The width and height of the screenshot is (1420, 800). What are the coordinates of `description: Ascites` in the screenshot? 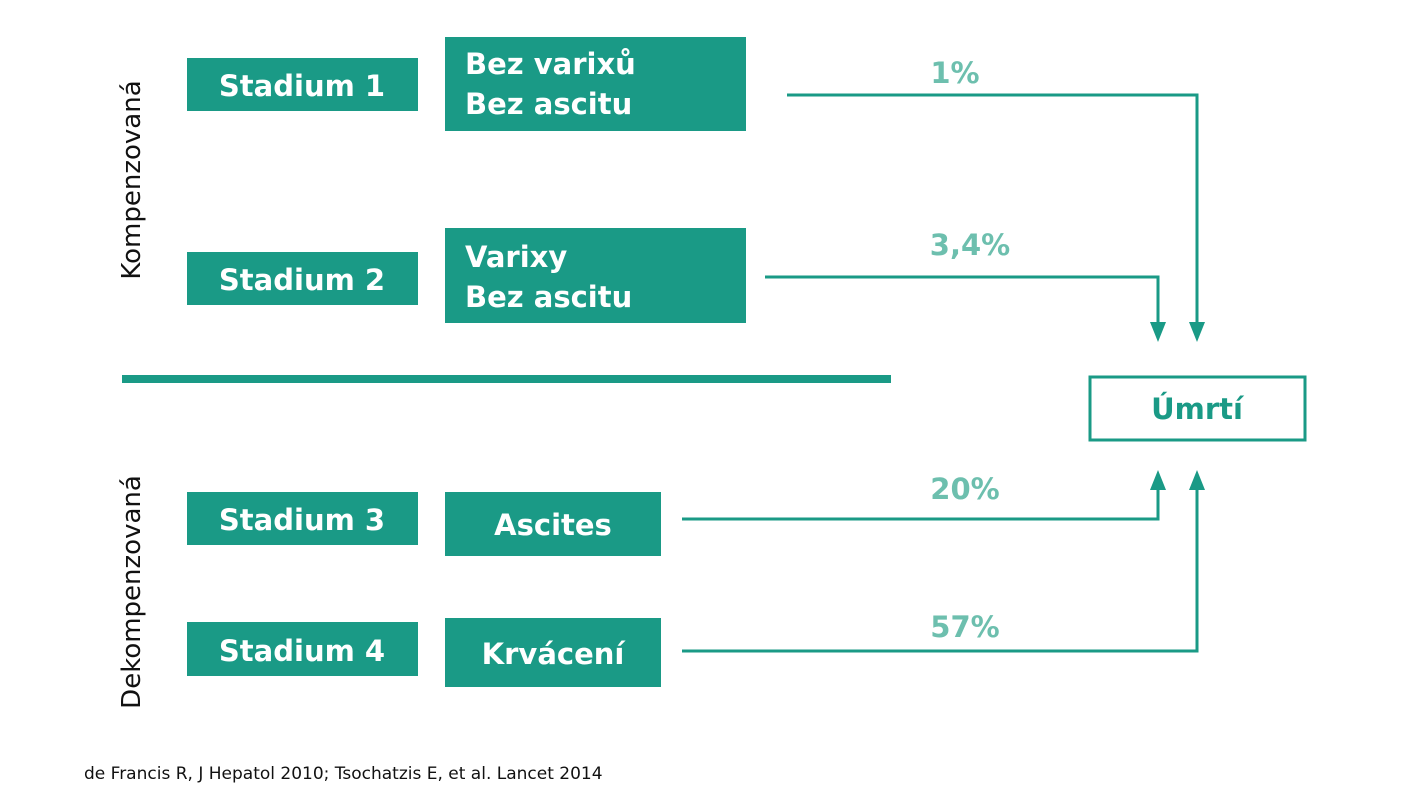 It's located at (553, 525).